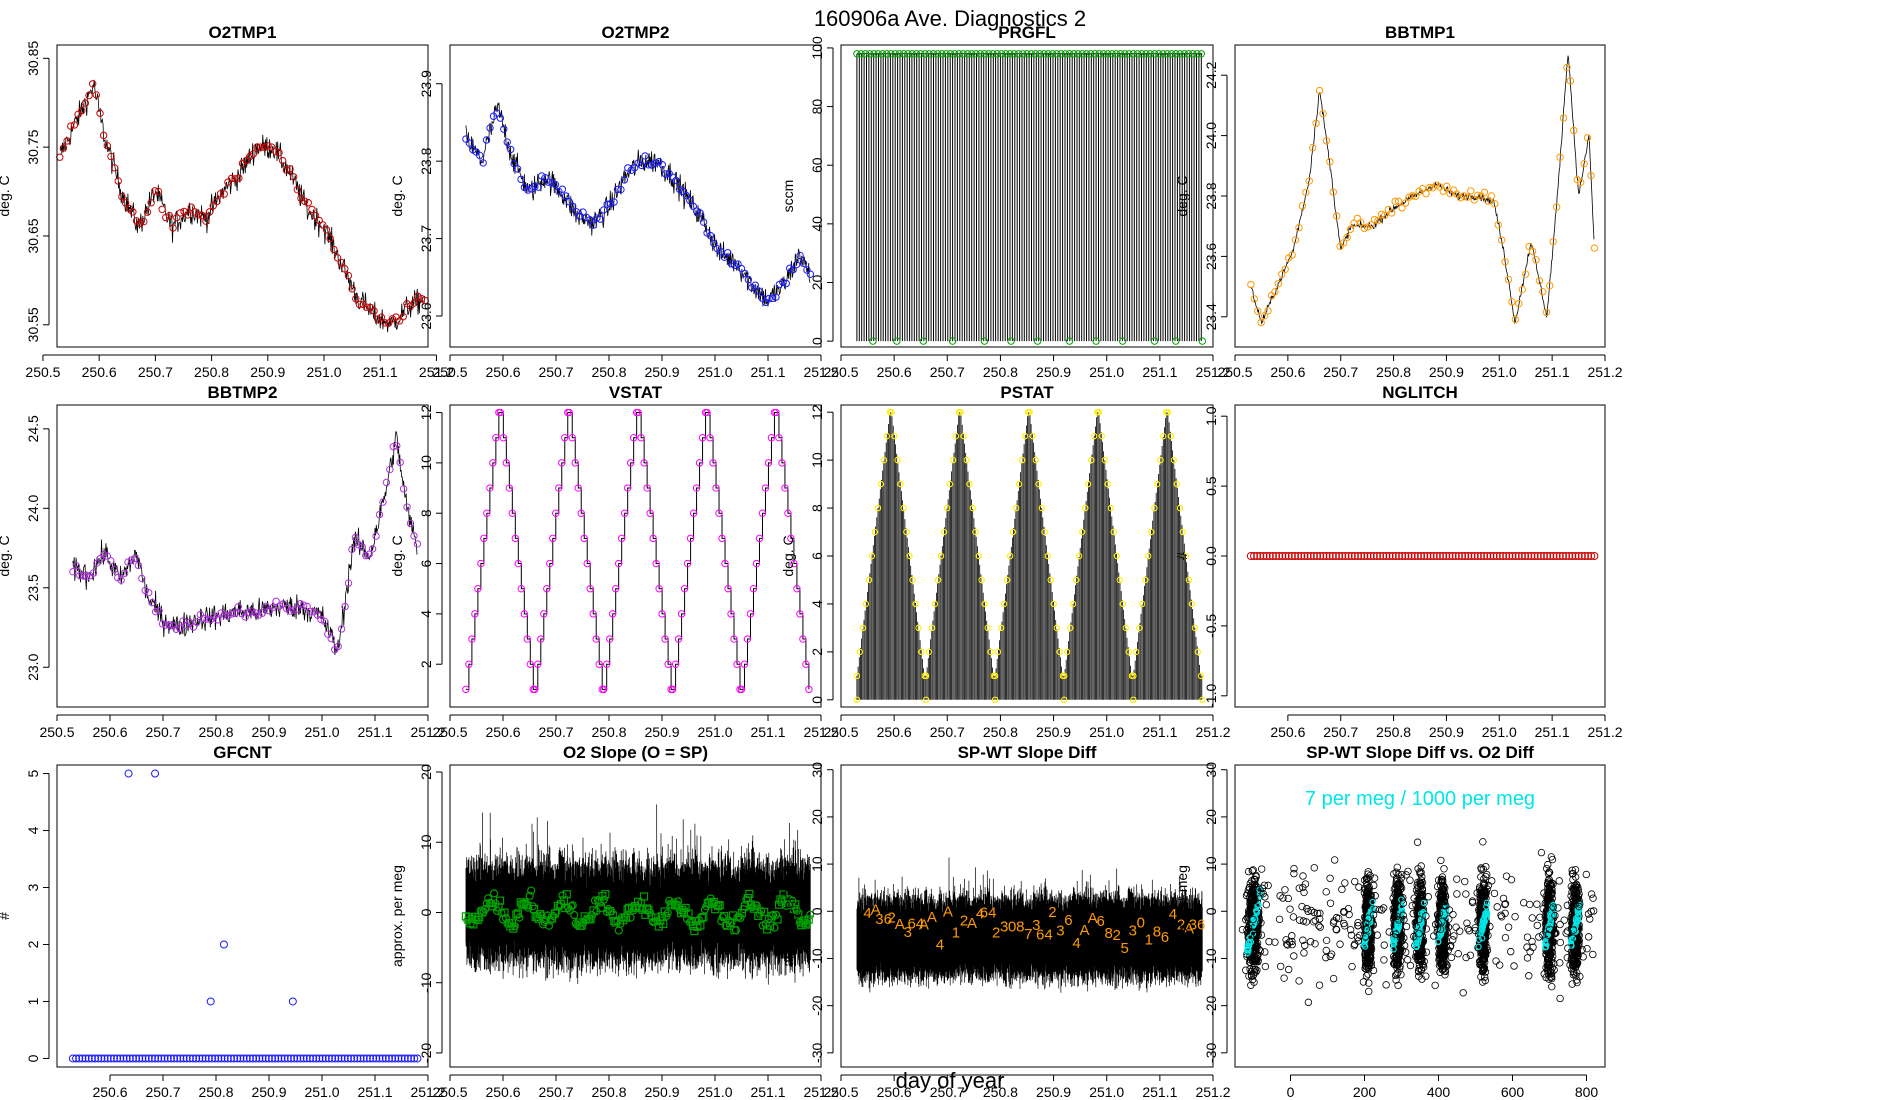 This screenshot has width=1900, height=1100. Describe the element at coordinates (1552, 372) in the screenshot. I see `x-tick-label: 251.1` at that location.